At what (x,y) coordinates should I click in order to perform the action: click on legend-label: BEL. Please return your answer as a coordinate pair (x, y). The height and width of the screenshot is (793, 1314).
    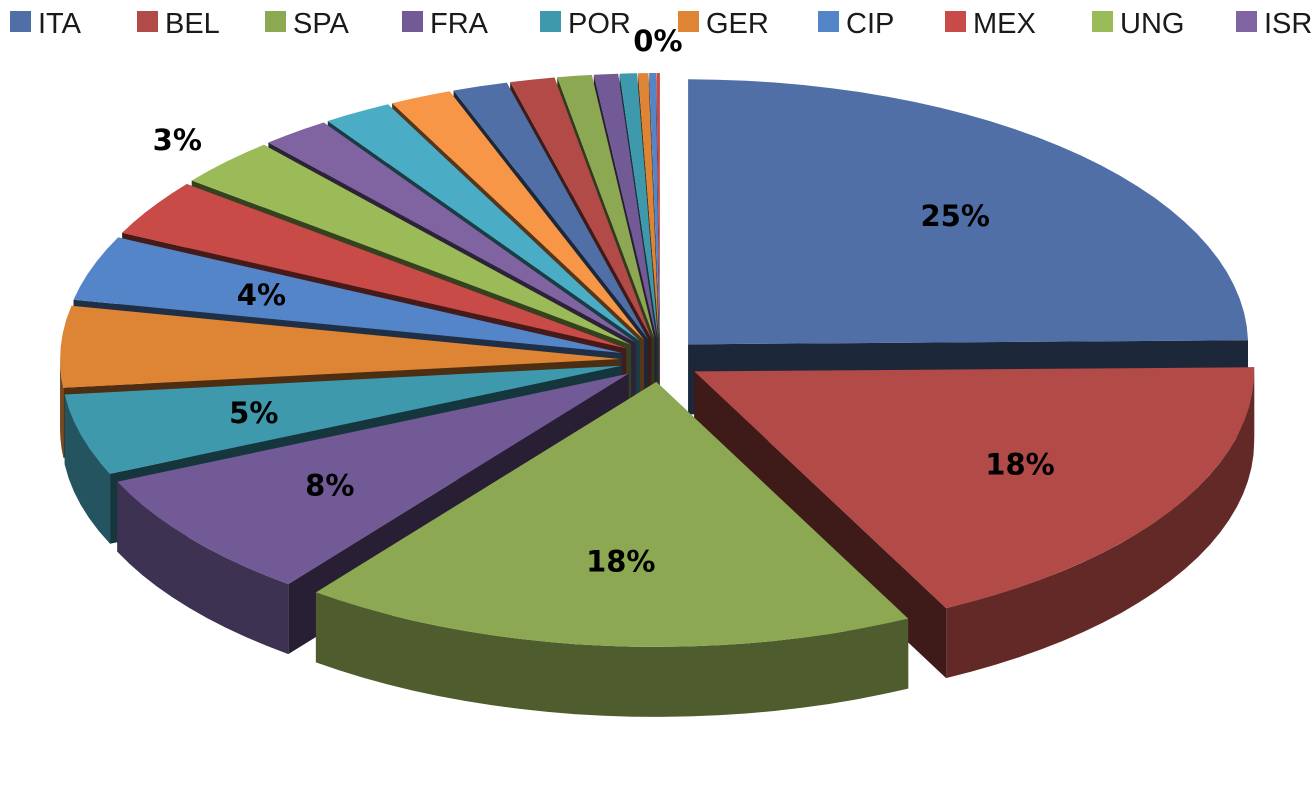
    Looking at the image, I should click on (192, 24).